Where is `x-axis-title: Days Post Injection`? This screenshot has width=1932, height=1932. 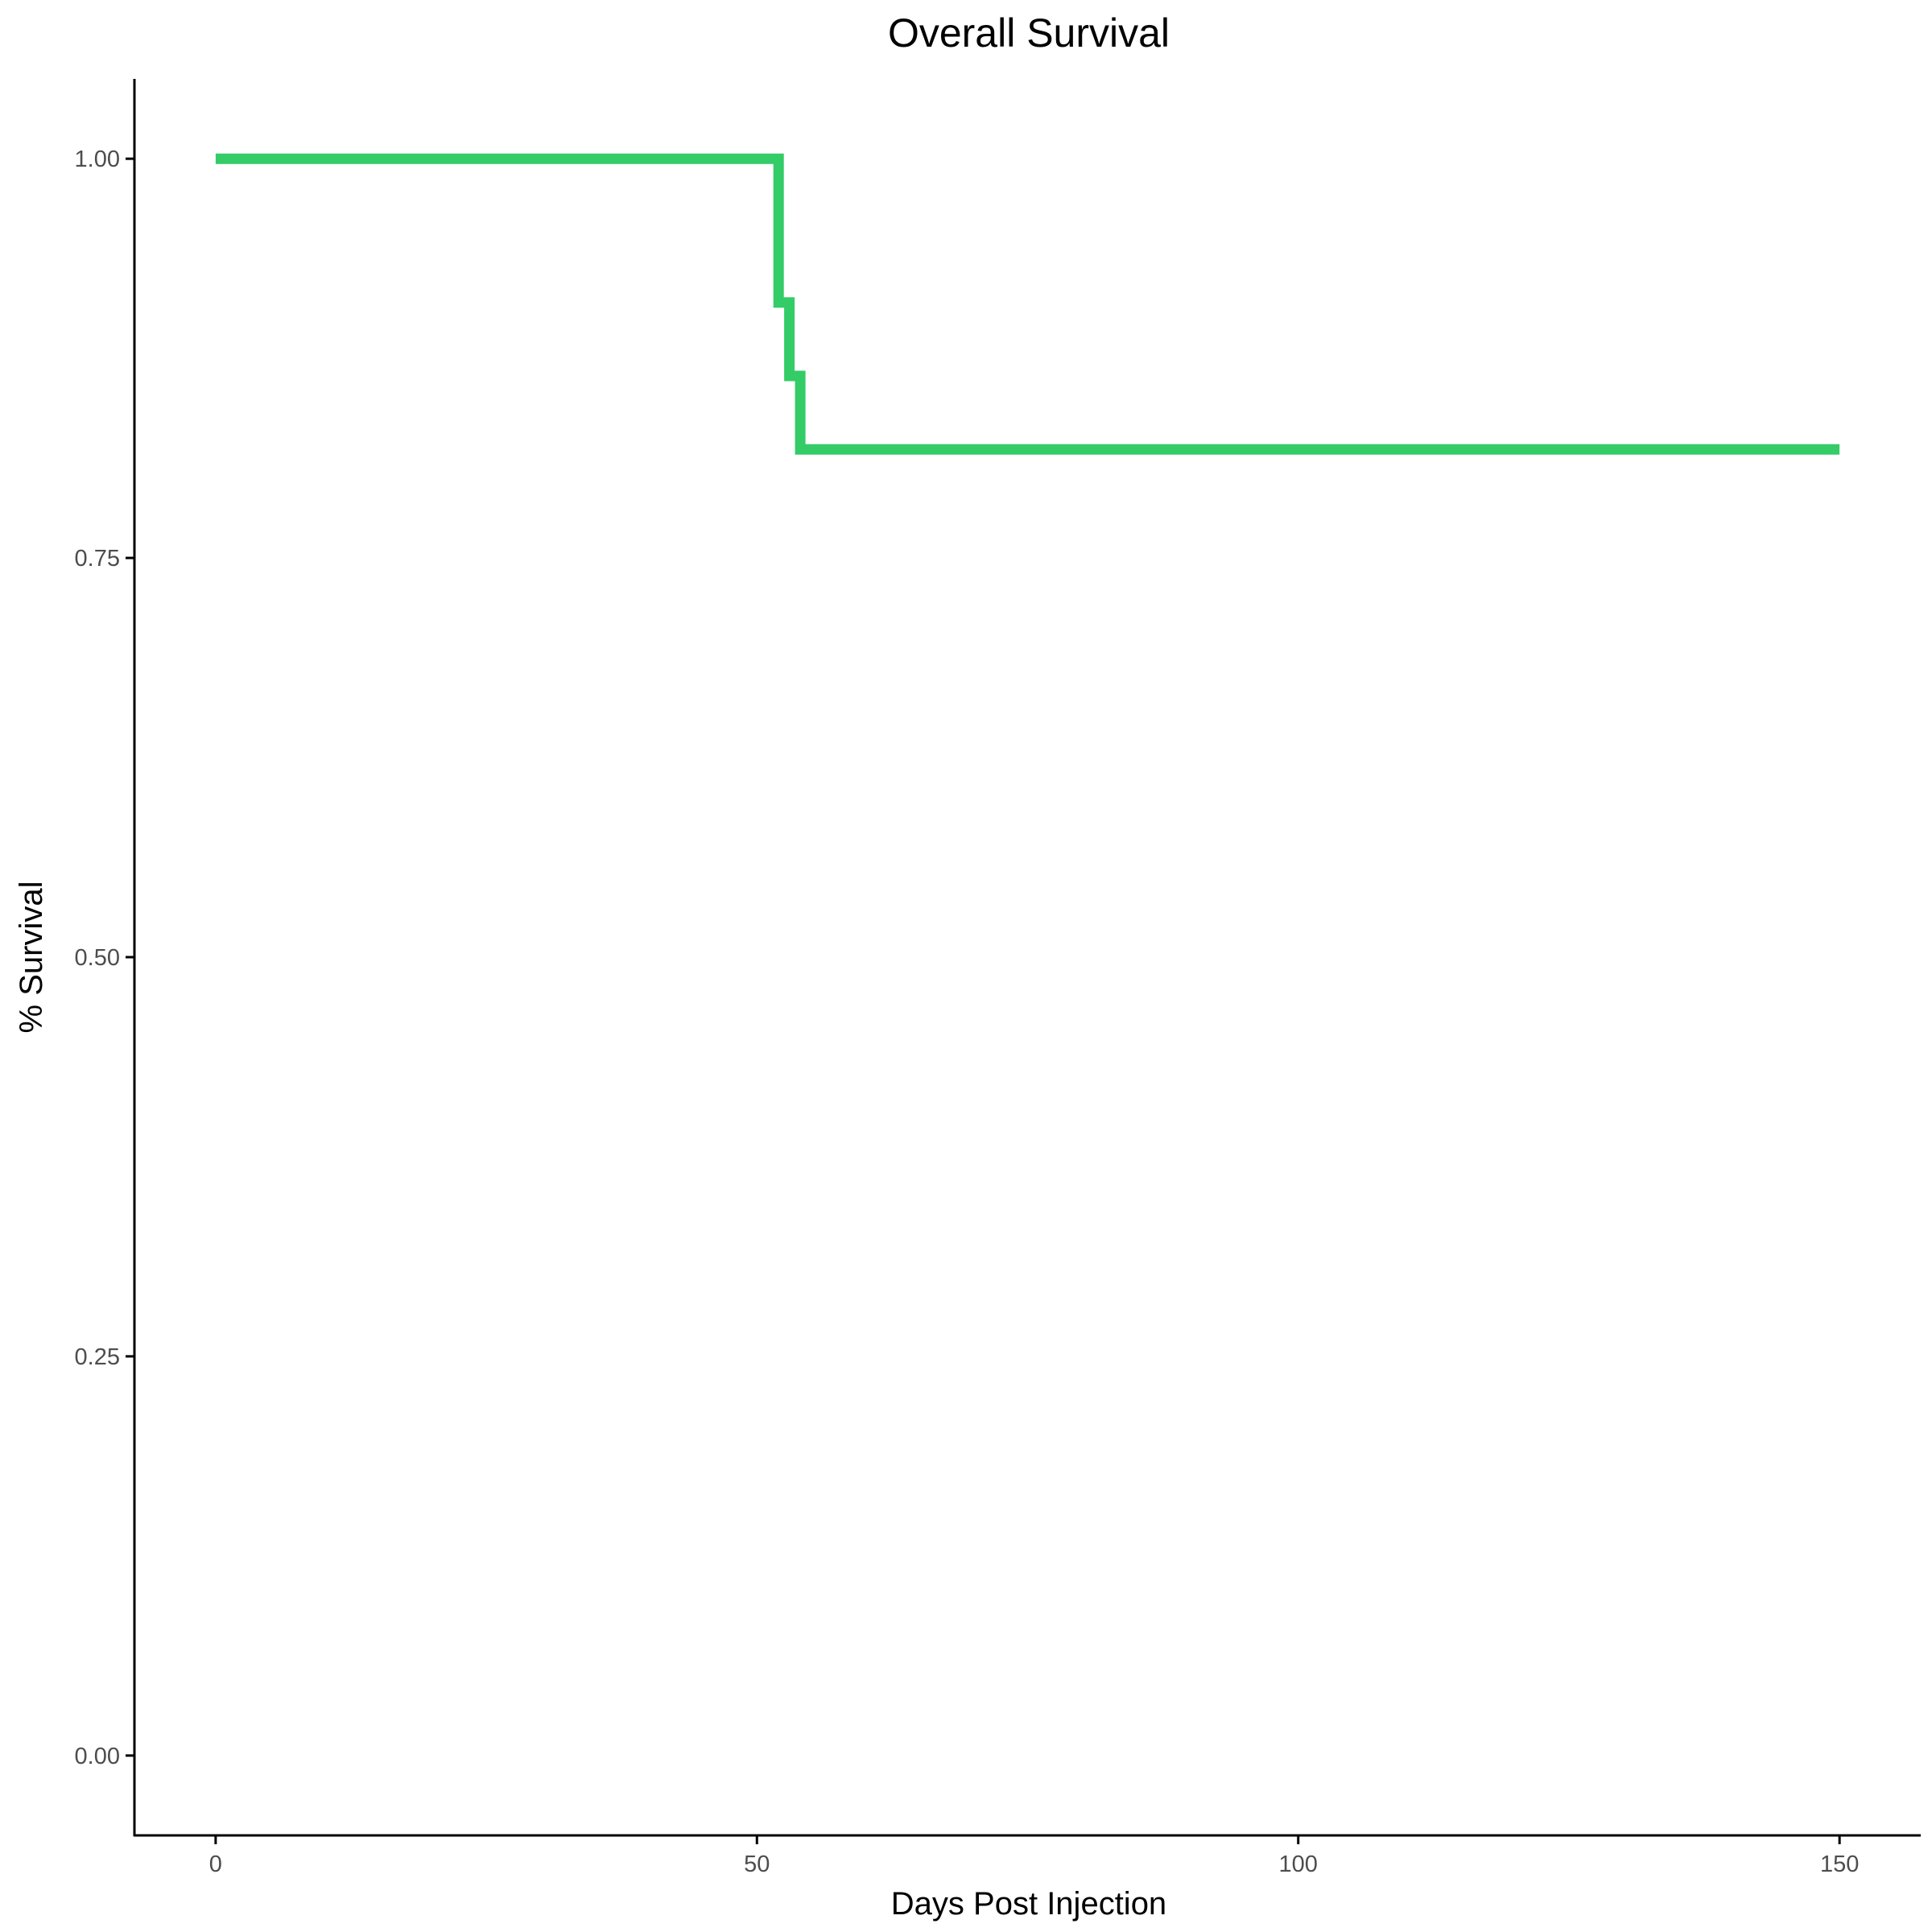 x-axis-title: Days Post Injection is located at coordinates (1028, 1904).